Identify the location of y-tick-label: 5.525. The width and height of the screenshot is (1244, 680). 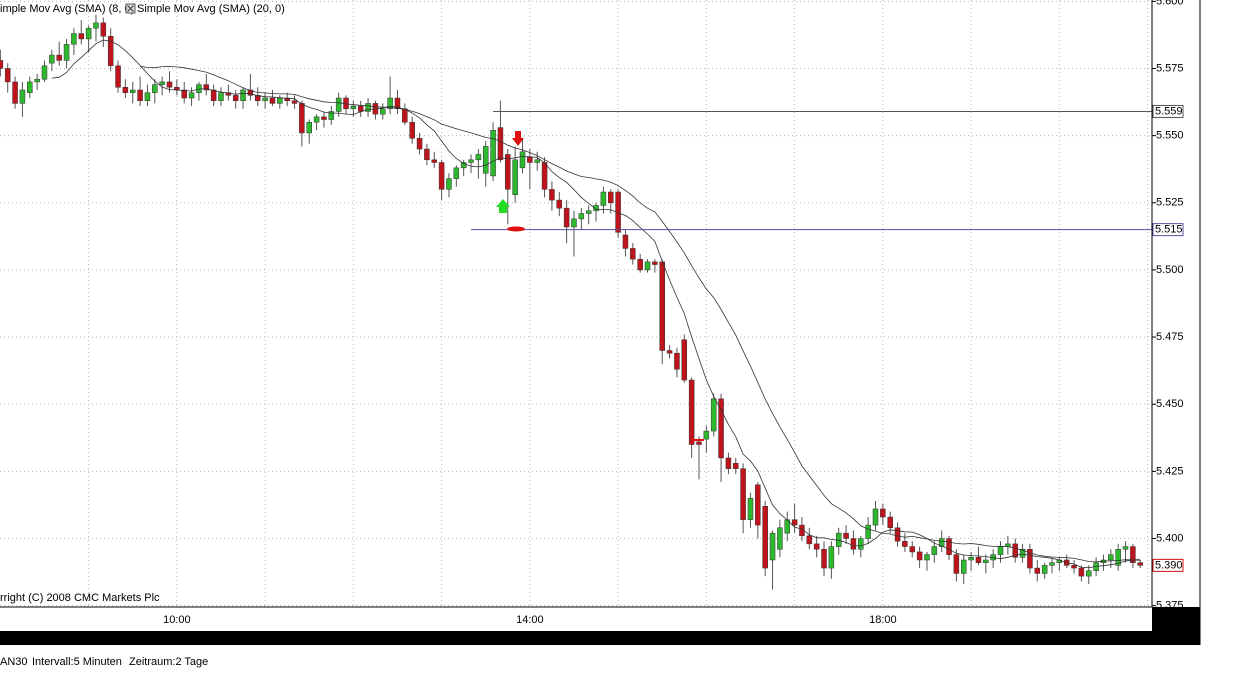
(1170, 203).